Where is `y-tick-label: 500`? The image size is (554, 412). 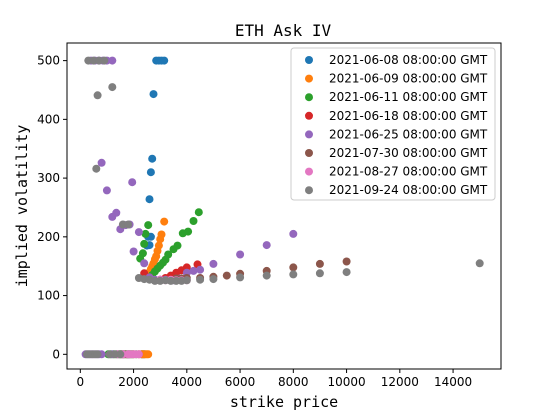 y-tick-label: 500 is located at coordinates (48, 61).